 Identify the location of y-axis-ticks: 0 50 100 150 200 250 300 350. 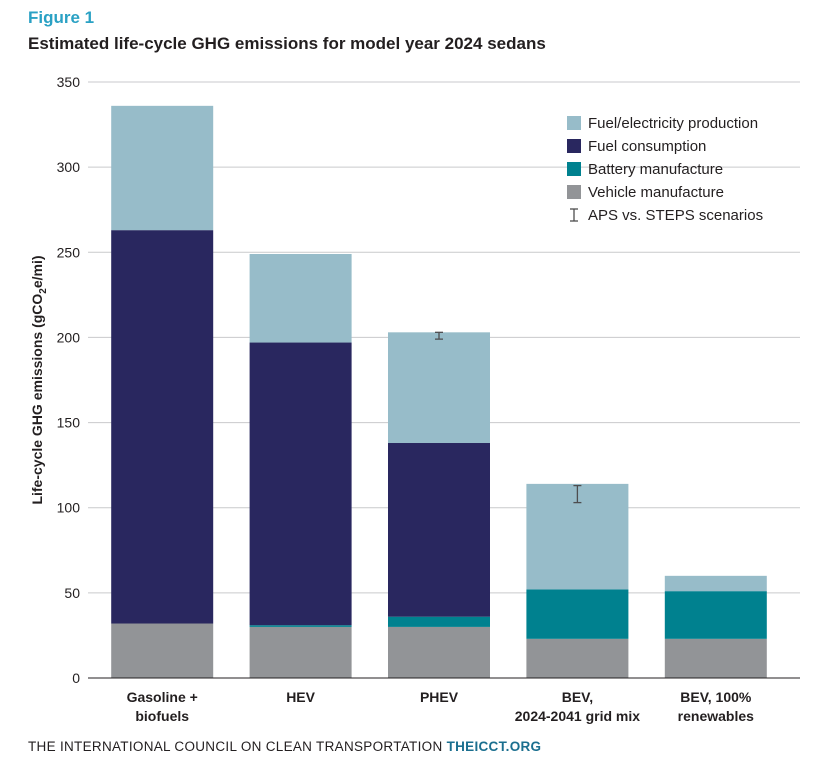
(69, 380).